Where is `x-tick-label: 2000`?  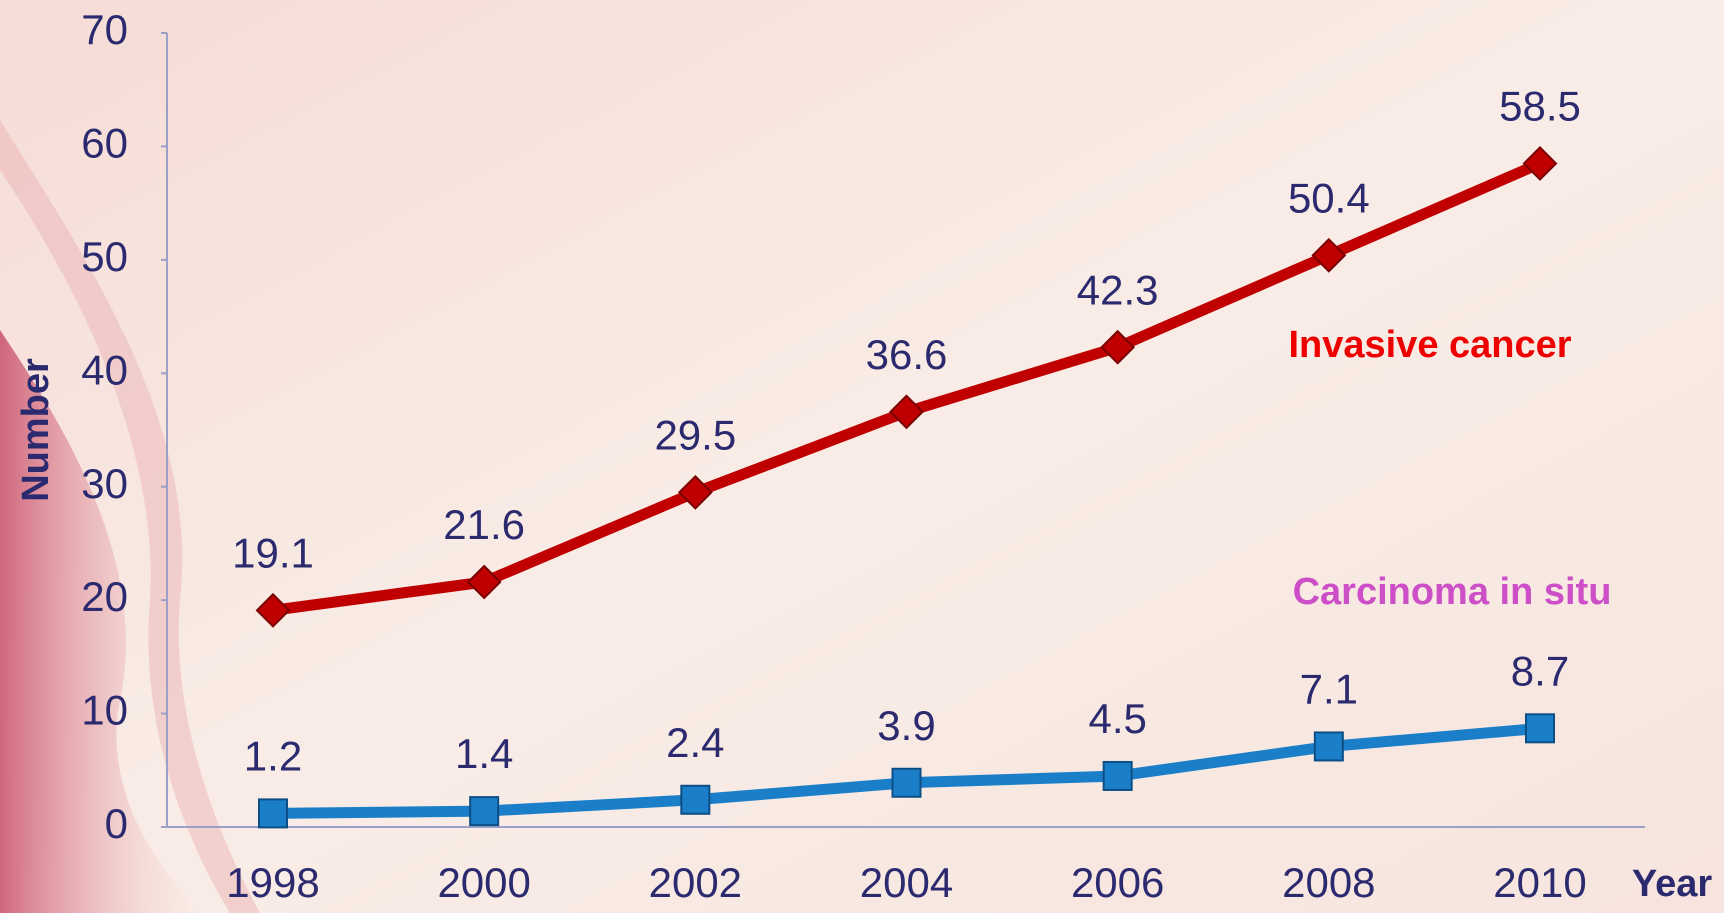 x-tick-label: 2000 is located at coordinates (483, 882).